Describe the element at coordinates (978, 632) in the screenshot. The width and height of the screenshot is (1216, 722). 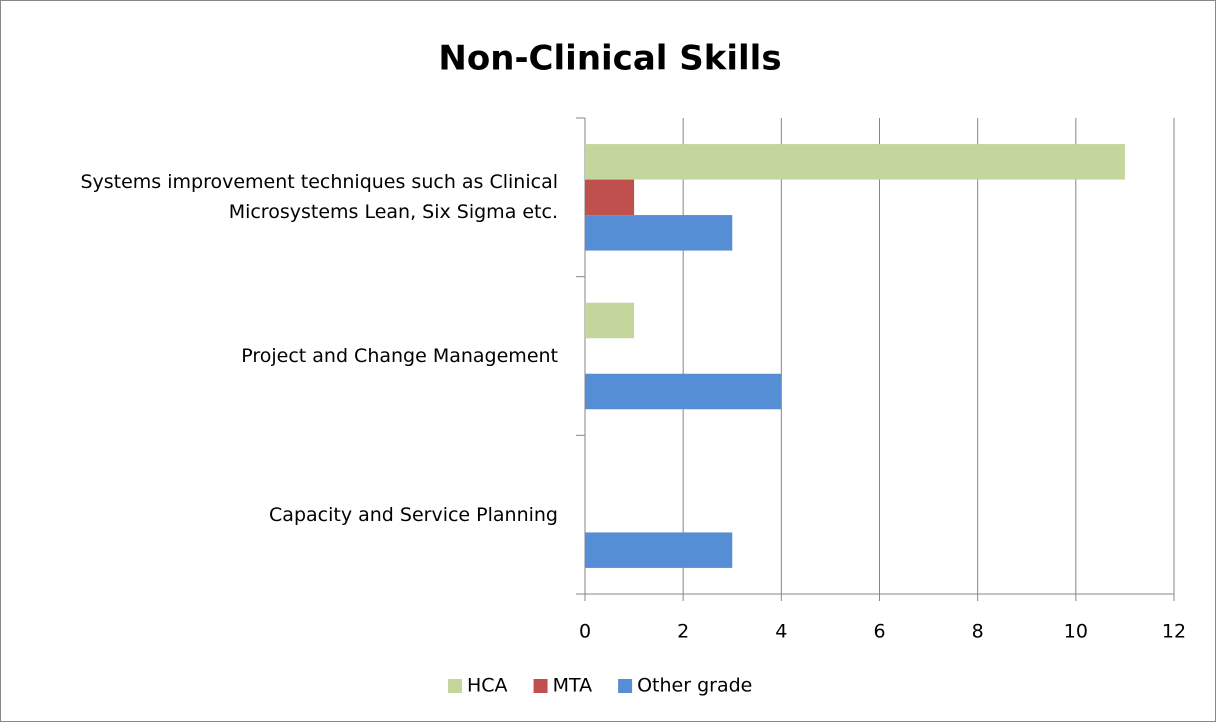
I see `x-tick-label: 8` at that location.